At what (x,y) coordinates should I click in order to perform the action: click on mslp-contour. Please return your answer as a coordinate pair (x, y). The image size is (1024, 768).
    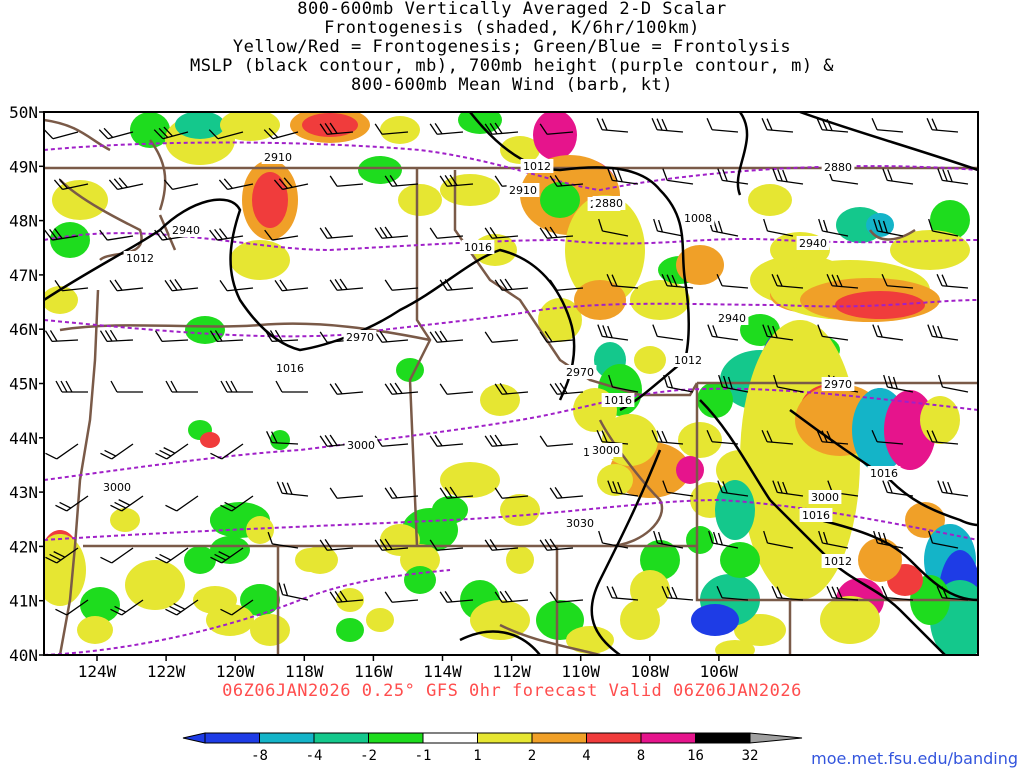
    Looking at the image, I should click on (888, 142).